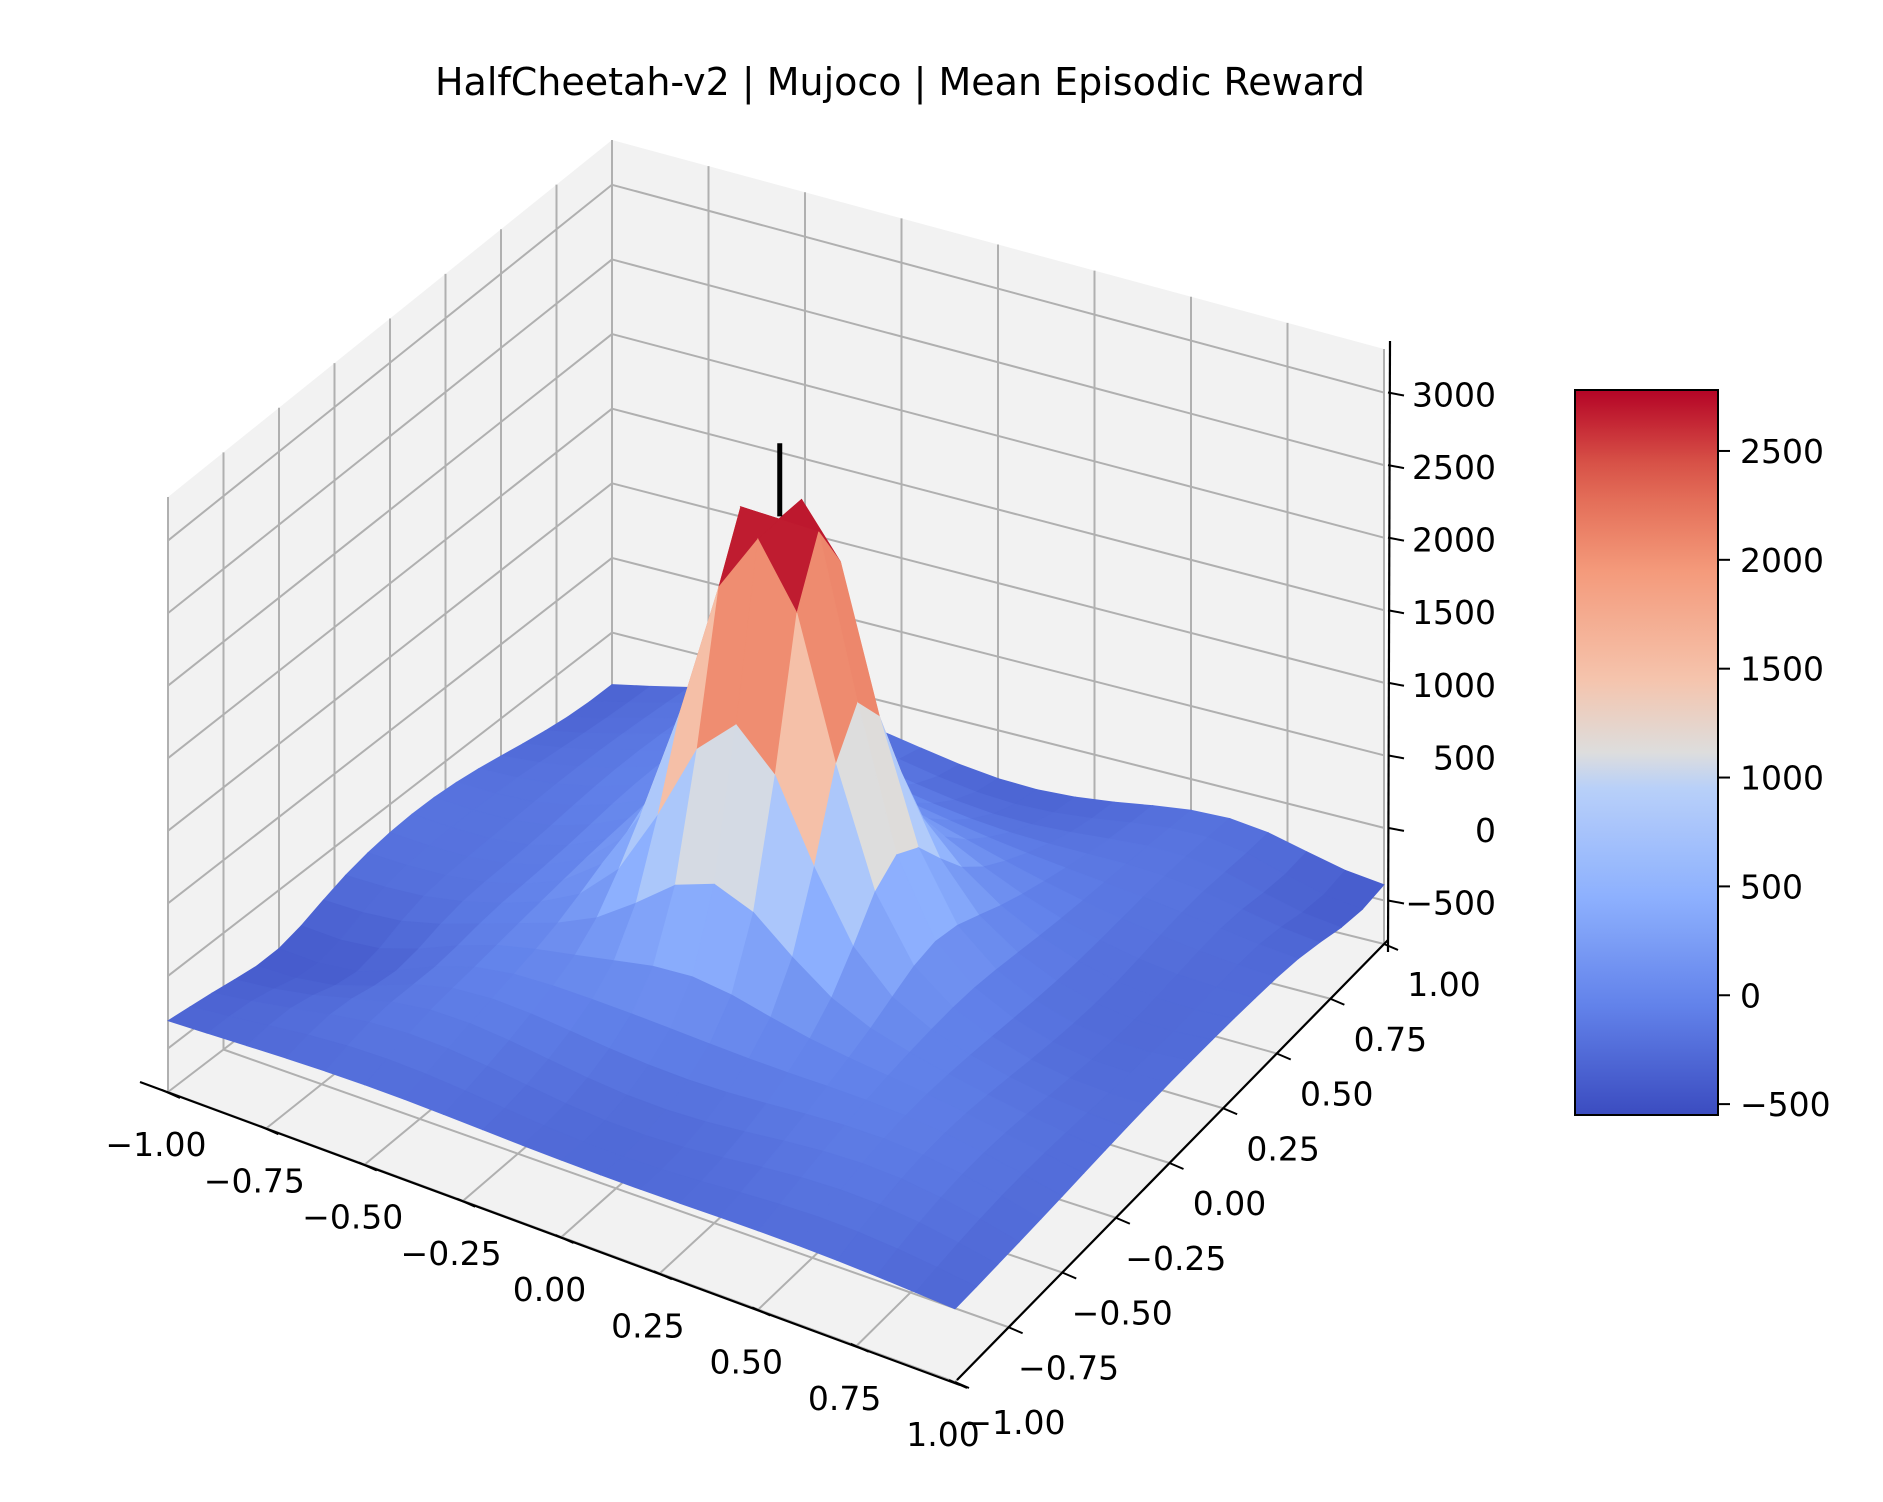  I want to click on x-tick-label: −0.75, so click(254, 1180).